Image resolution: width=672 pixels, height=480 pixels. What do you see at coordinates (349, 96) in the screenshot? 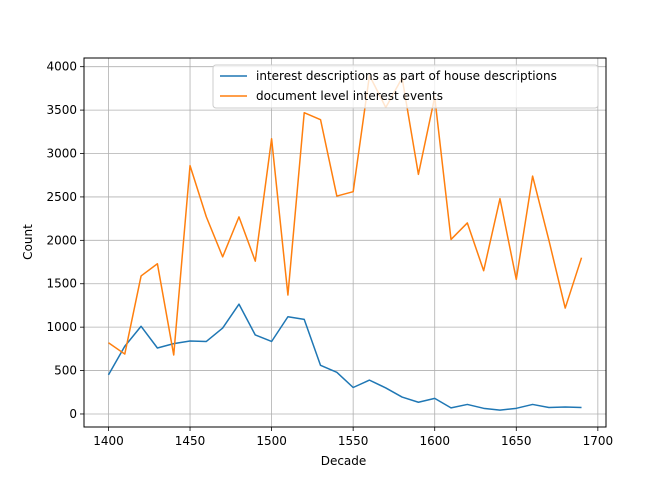
I see `legend-label-2: document level interest events` at bounding box center [349, 96].